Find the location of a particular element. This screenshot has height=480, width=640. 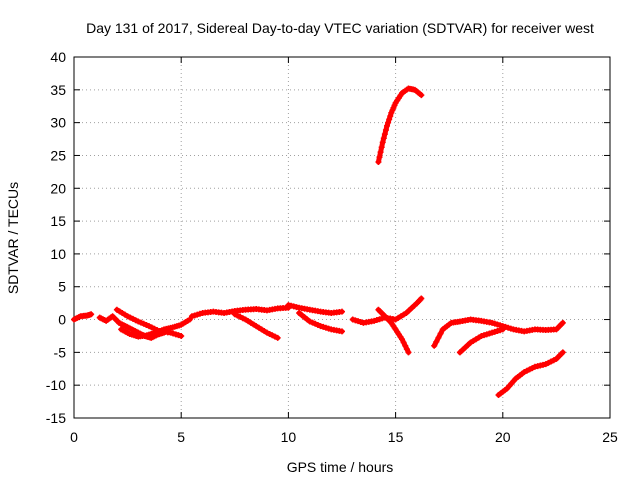

x-tick-label: 5 is located at coordinates (181, 437).